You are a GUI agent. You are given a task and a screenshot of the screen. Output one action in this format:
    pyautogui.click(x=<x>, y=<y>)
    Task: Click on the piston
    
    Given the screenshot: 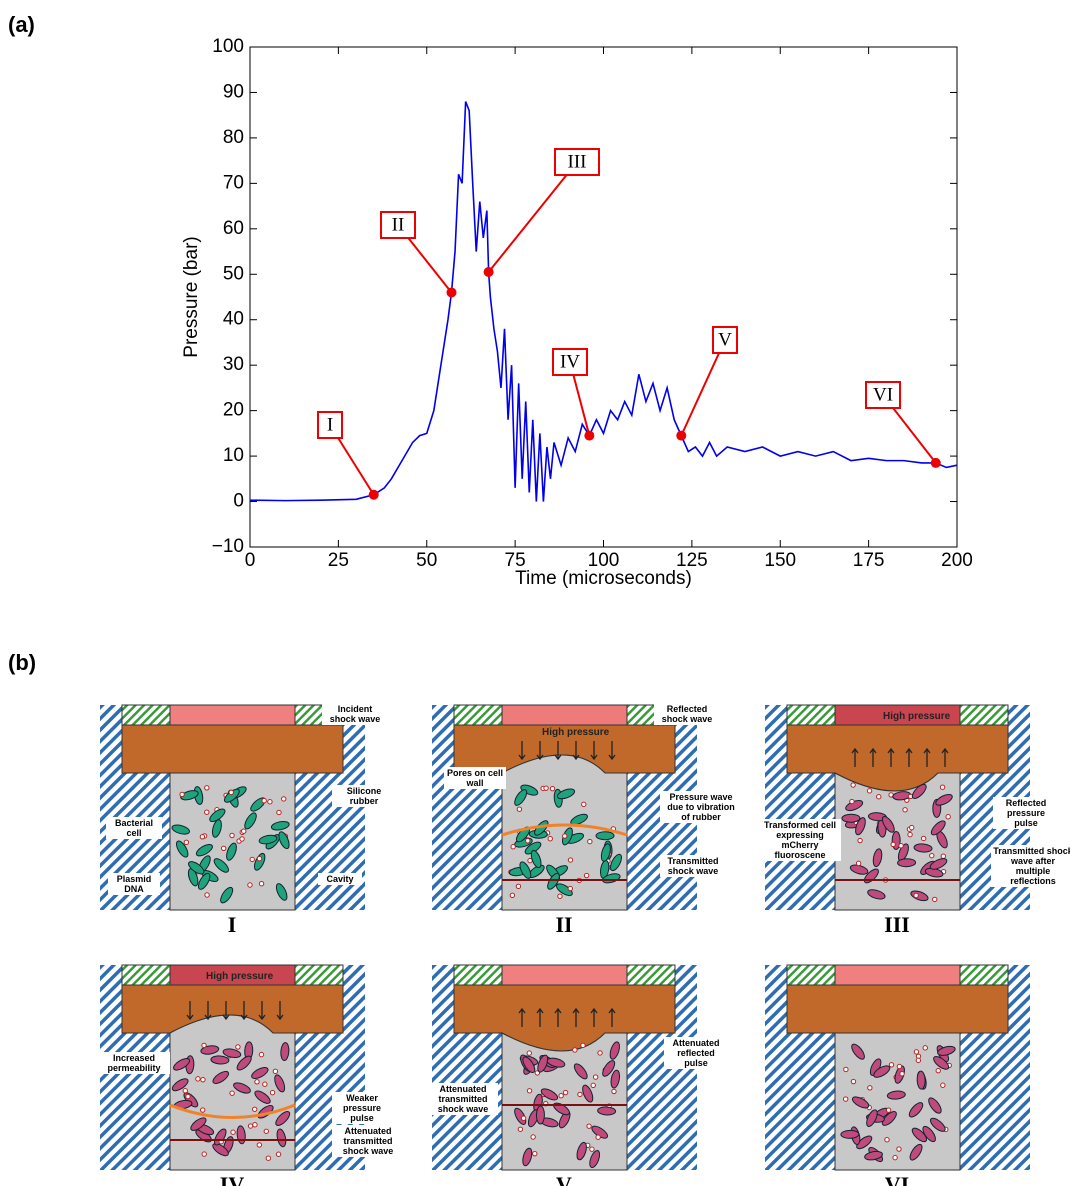 What is the action you would take?
    pyautogui.click(x=564, y=715)
    